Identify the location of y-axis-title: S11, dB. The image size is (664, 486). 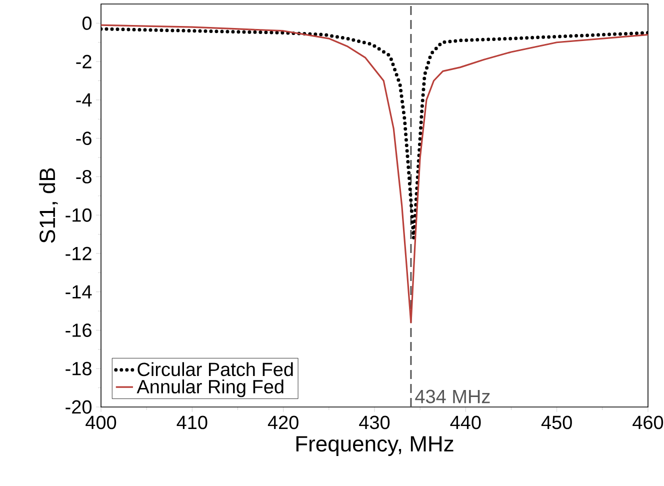
(48, 205).